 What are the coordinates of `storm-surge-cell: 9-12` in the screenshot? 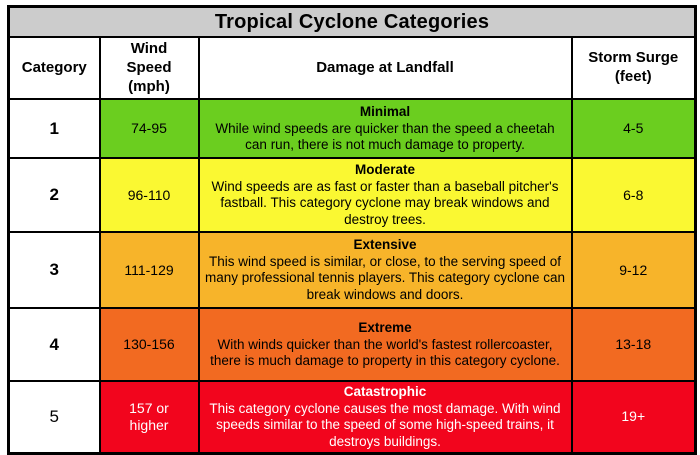 It's located at (633, 270).